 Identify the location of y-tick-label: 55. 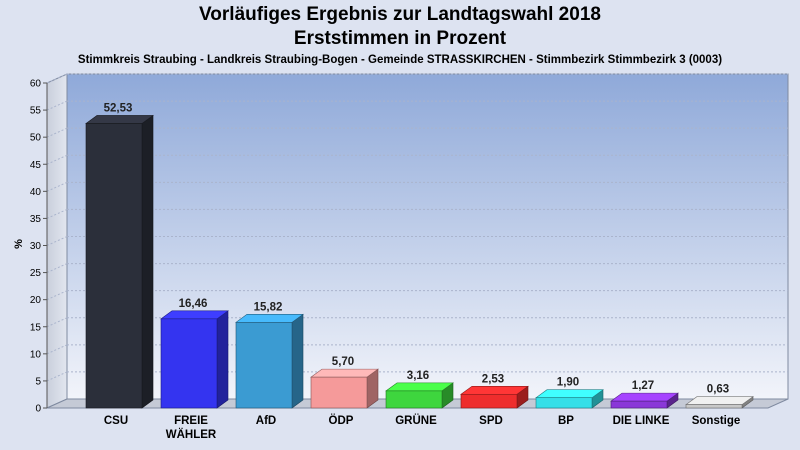
(36, 111).